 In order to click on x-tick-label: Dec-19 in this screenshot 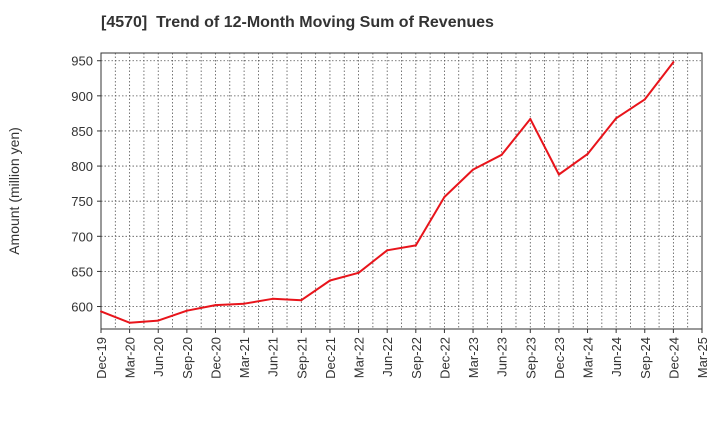, I will do `click(101, 358)`.